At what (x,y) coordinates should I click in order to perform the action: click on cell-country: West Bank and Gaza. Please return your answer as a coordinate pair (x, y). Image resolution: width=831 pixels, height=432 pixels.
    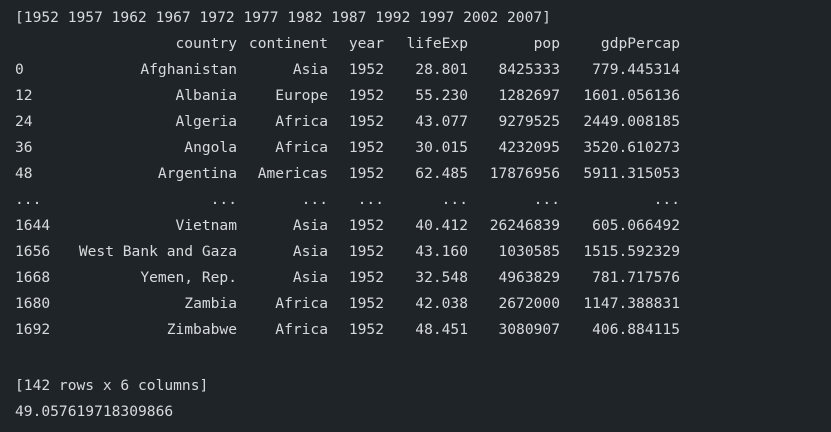
    Looking at the image, I should click on (157, 251).